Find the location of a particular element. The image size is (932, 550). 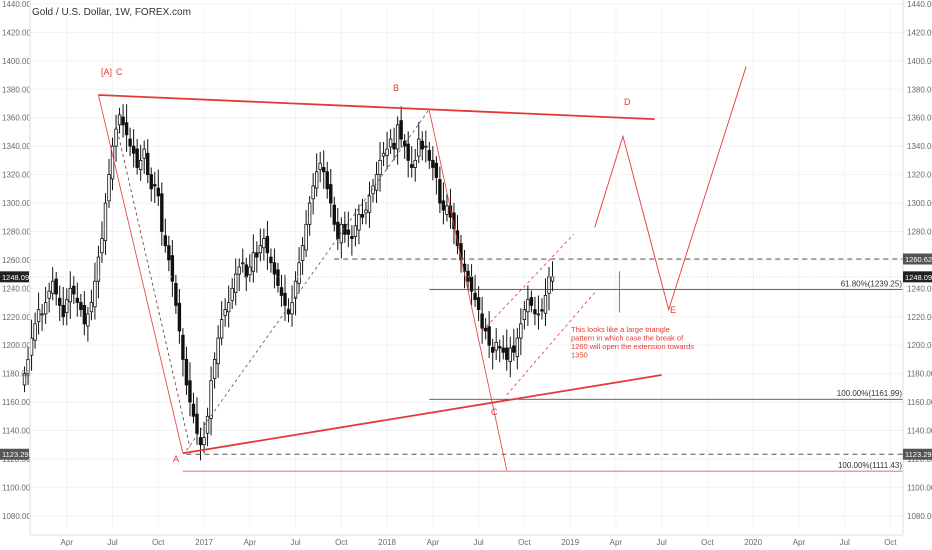

y-tick-left: 1400.00 is located at coordinates (16, 61).